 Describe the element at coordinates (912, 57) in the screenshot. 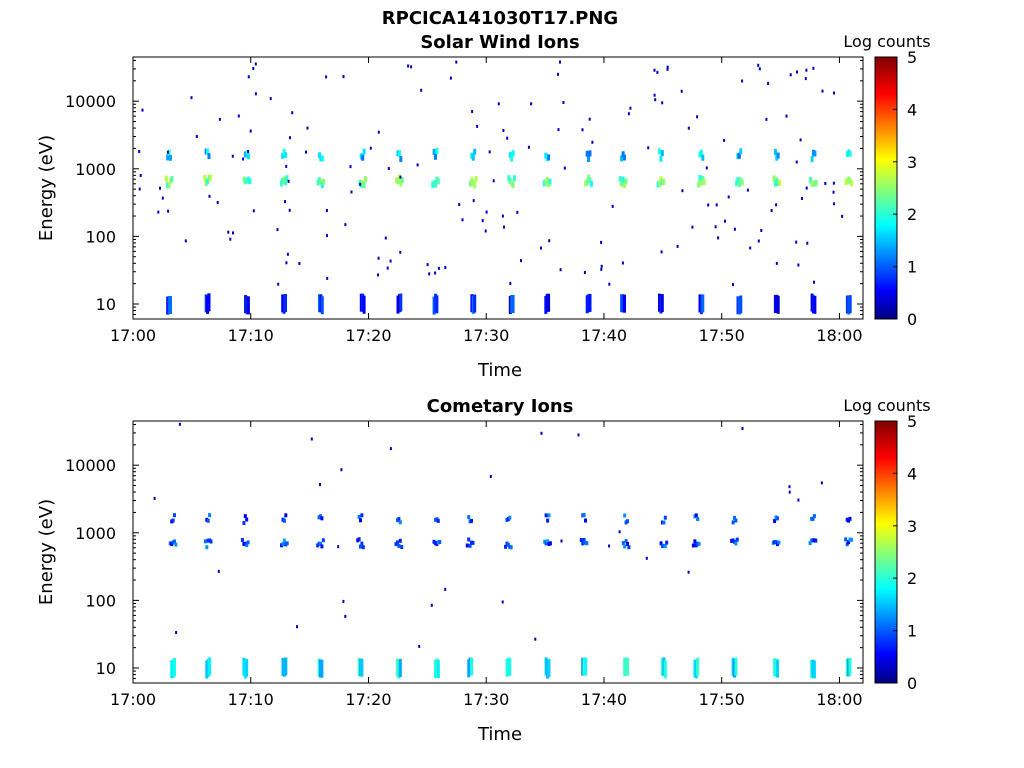

I see `colorbar-tick-label: 5` at that location.